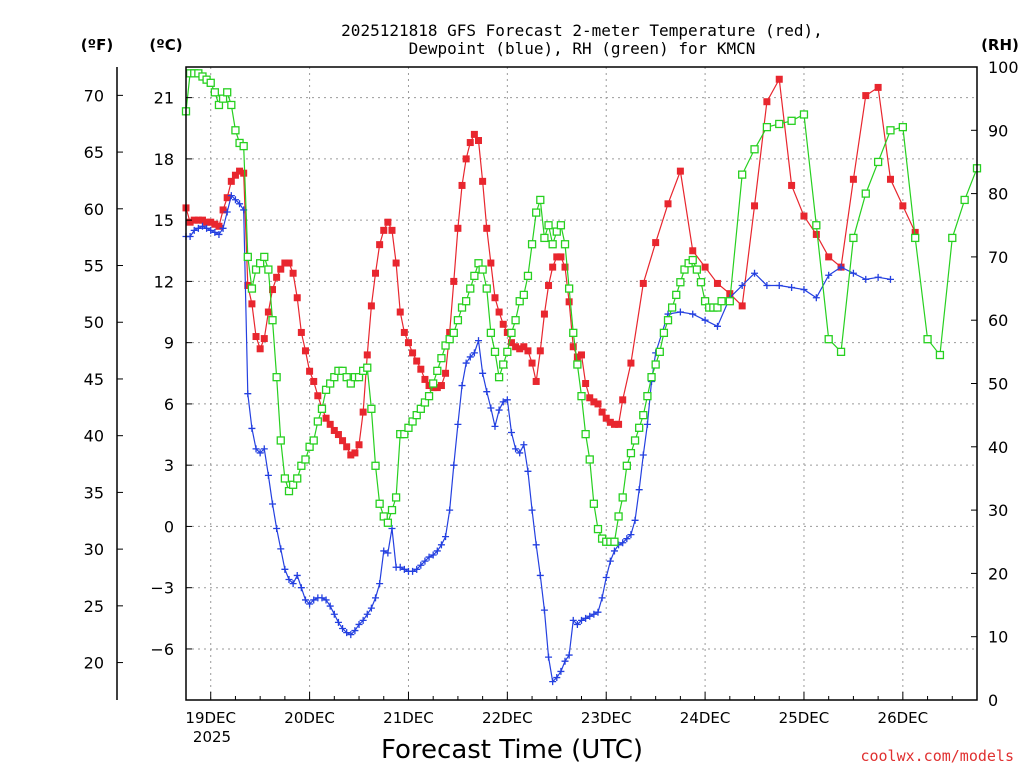  Describe the element at coordinates (1003, 67) in the screenshot. I see `rh-tick-label: 100` at that location.